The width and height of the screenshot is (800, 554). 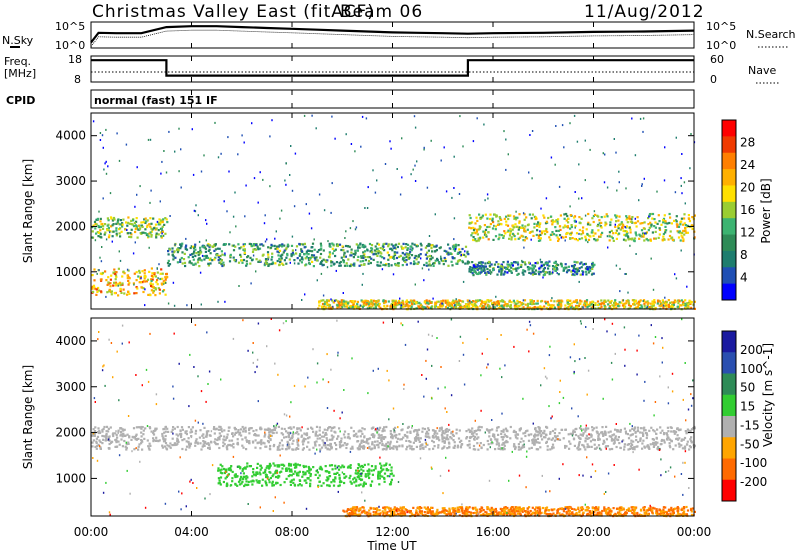 What do you see at coordinates (747, 210) in the screenshot?
I see `colorbar-tick-label: 16` at bounding box center [747, 210].